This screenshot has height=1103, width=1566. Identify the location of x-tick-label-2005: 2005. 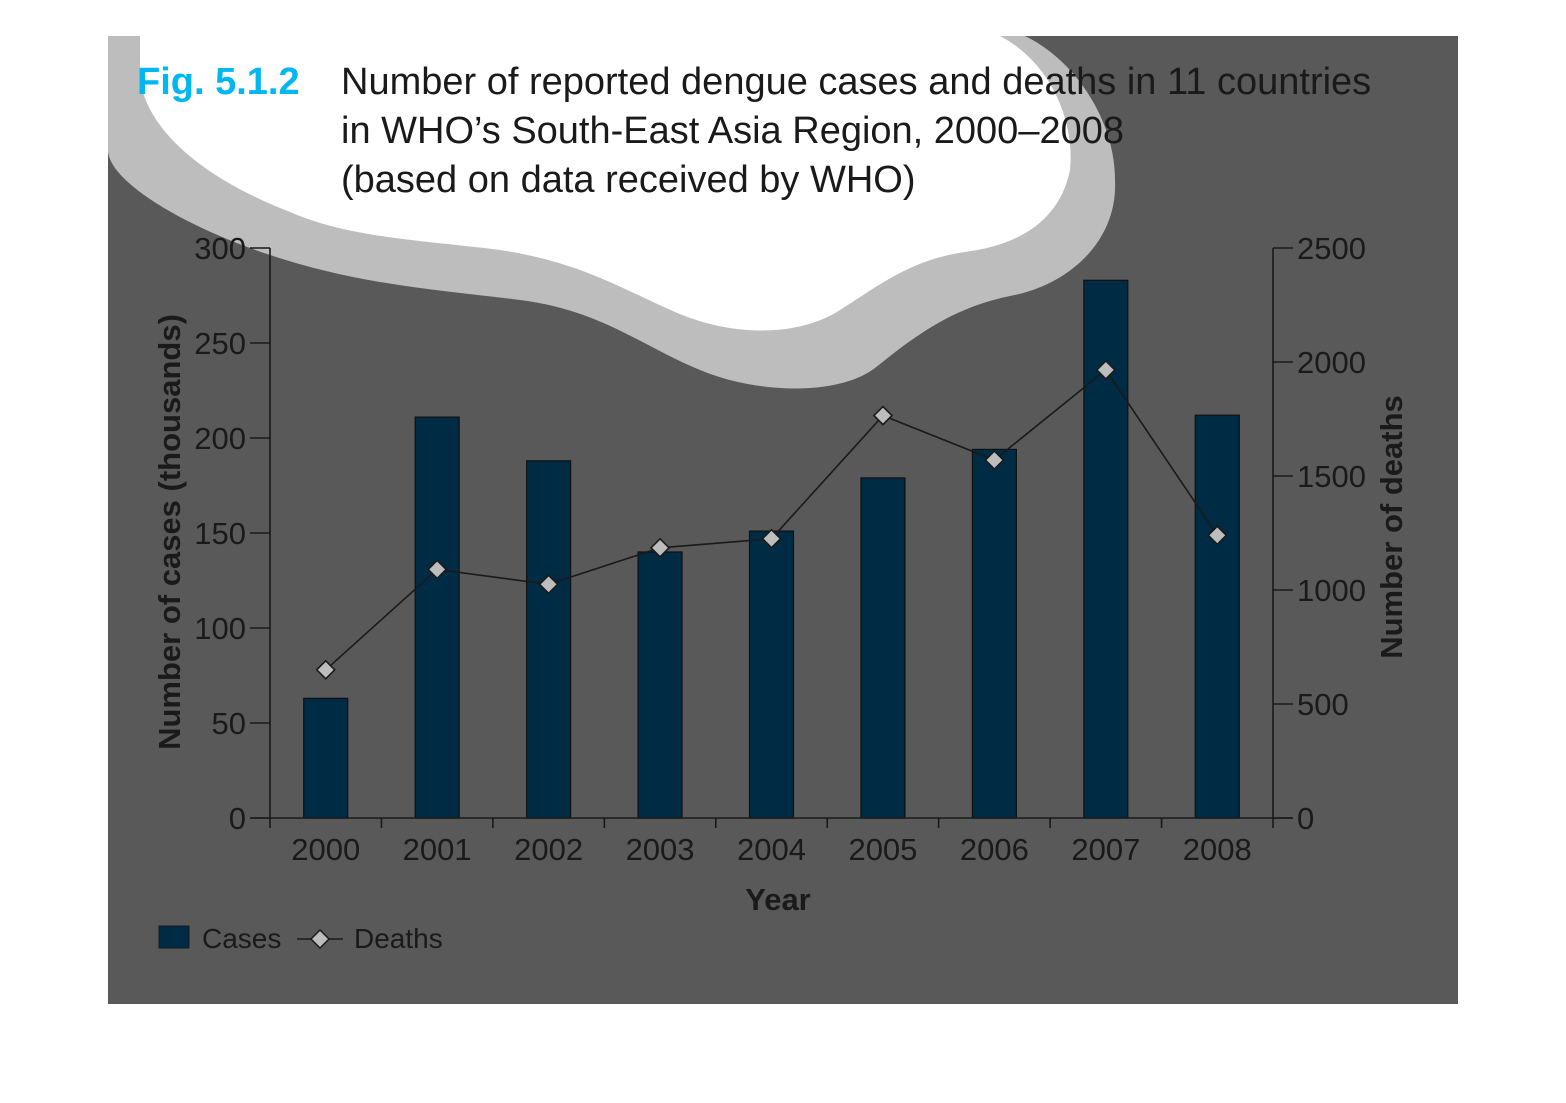
(882, 849).